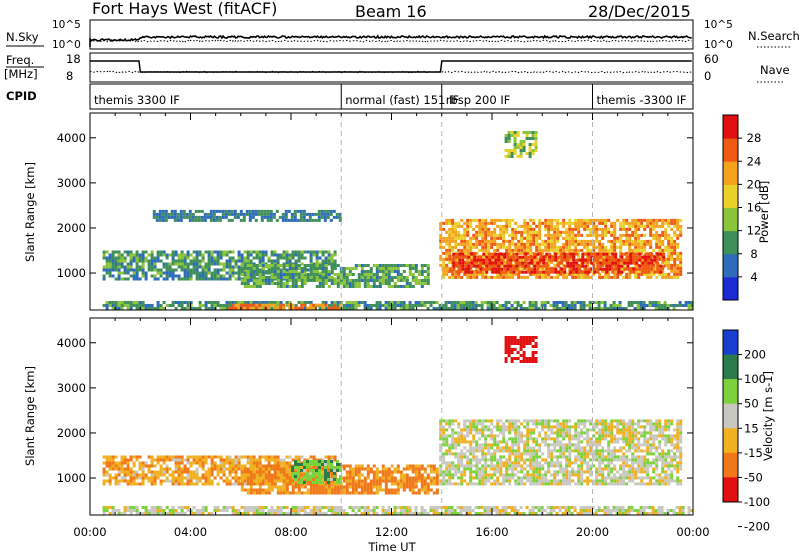  Describe the element at coordinates (755, 355) in the screenshot. I see `colorbar-tick-label: 200` at that location.